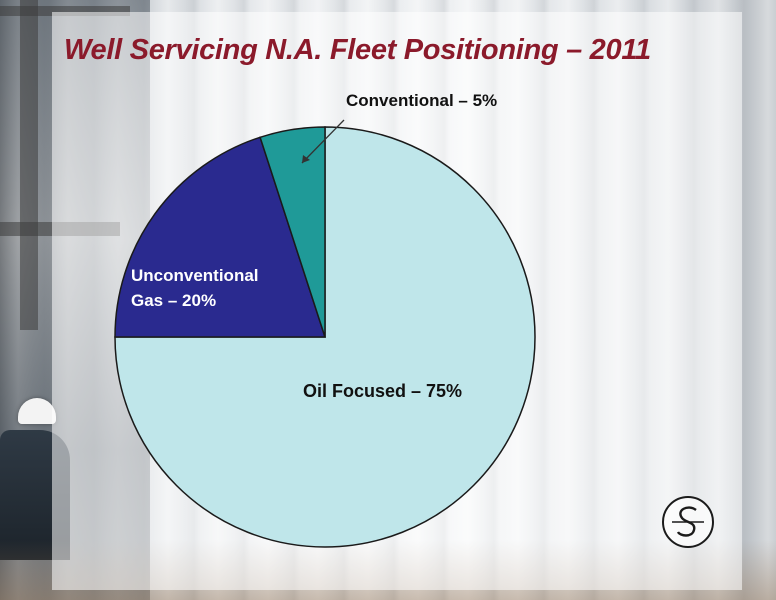  What do you see at coordinates (65, 11) in the screenshot?
I see `background-beam` at bounding box center [65, 11].